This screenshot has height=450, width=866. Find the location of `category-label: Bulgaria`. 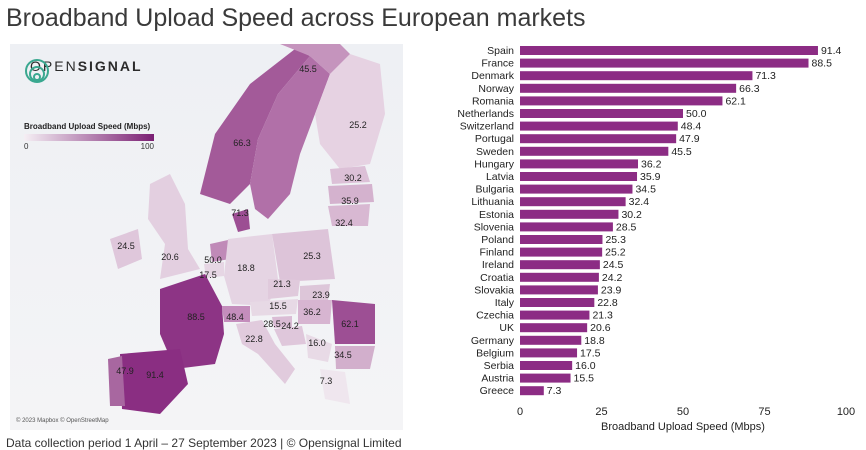

category-label: Bulgaria is located at coordinates (494, 190).